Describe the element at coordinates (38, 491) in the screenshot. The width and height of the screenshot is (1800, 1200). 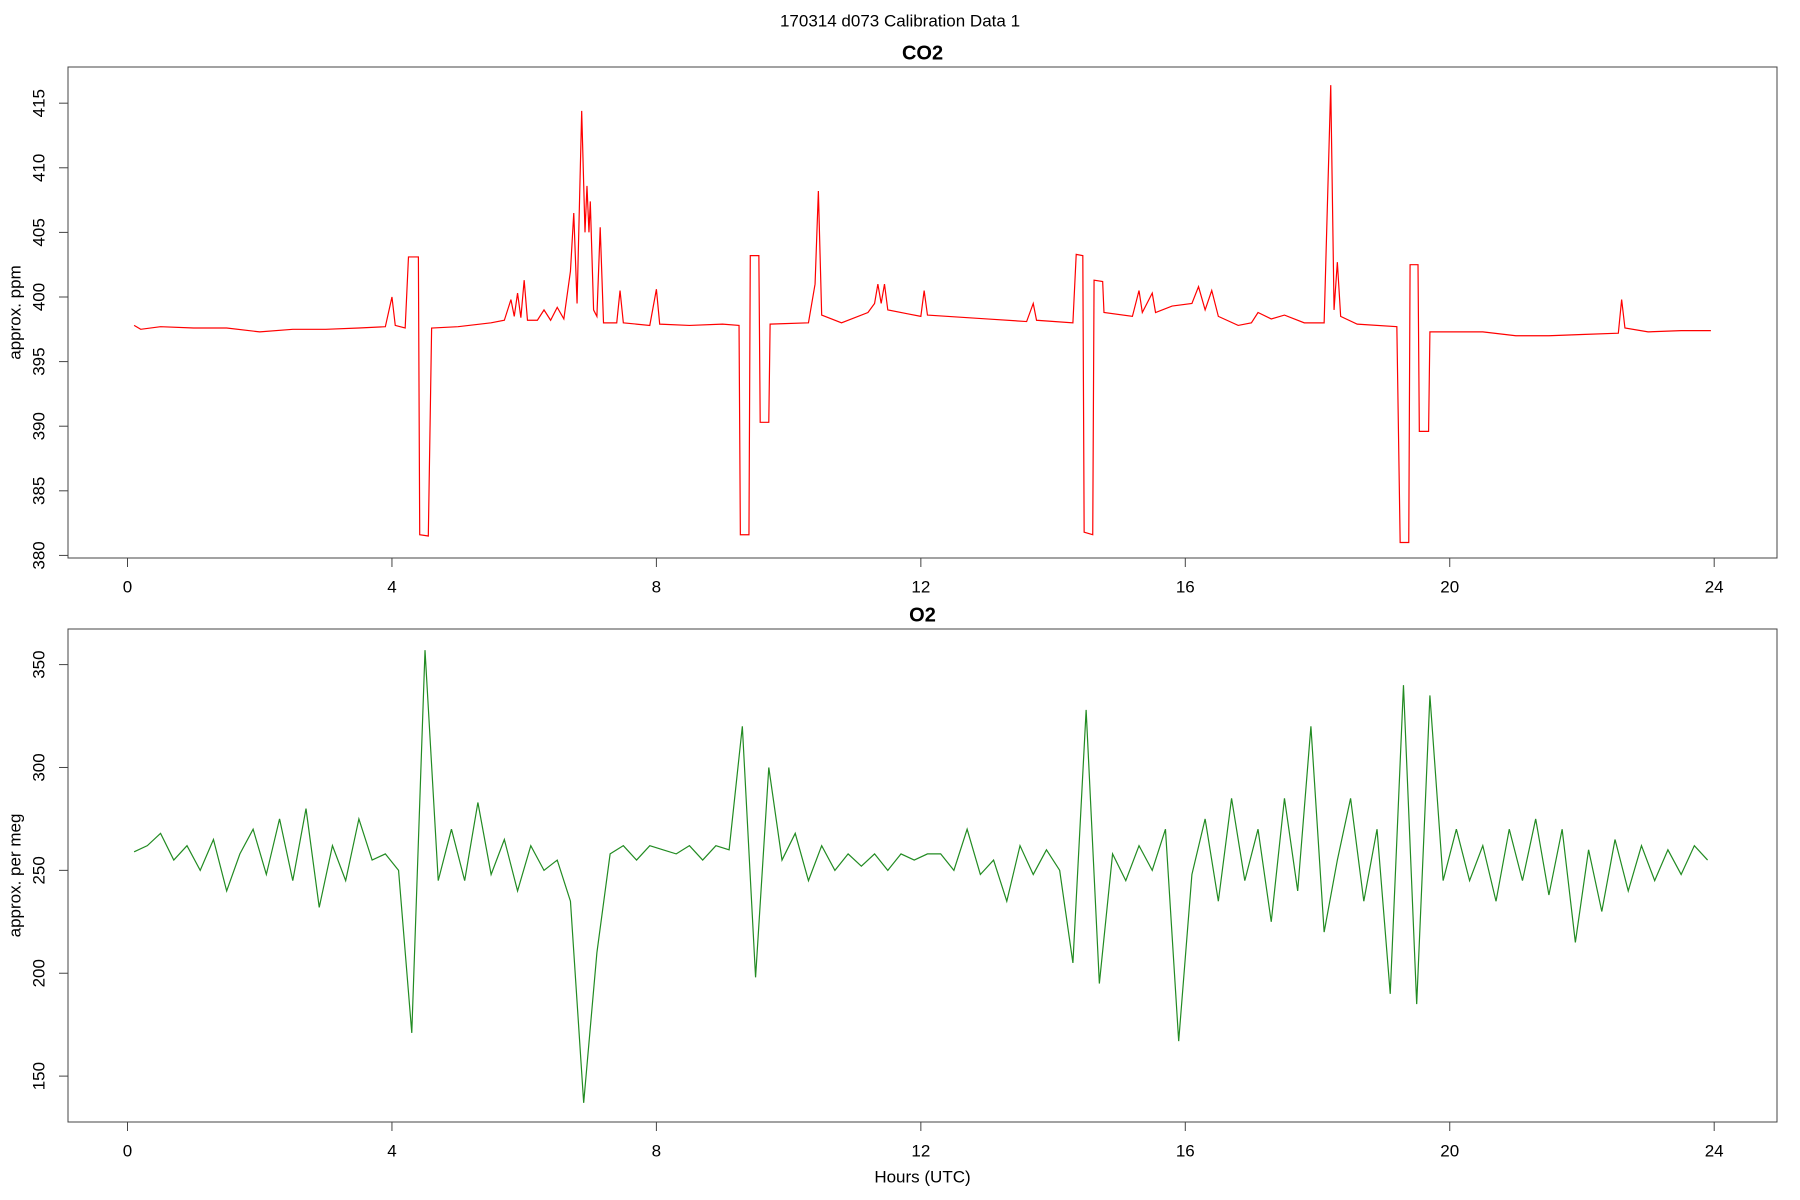
I see `y-tick-label: 385` at that location.